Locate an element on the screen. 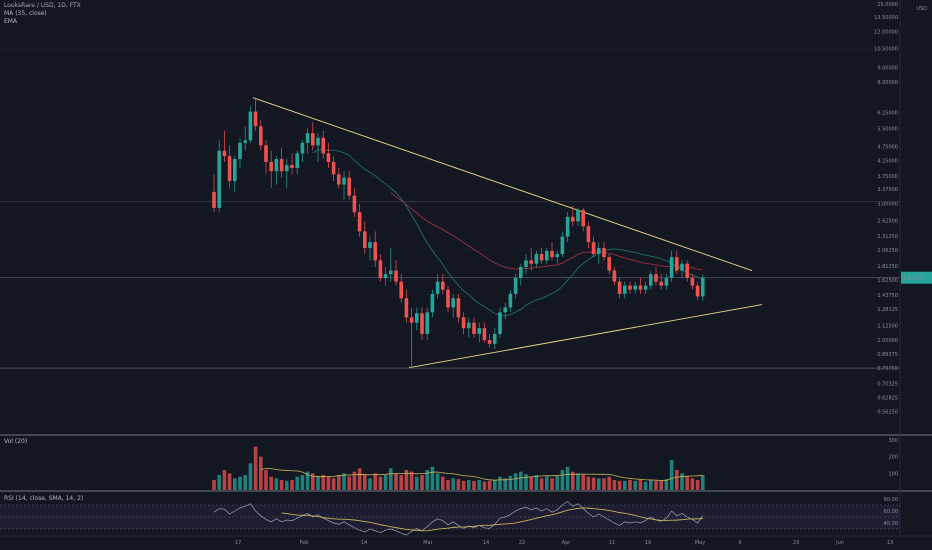 This screenshot has height=550, width=932. time-tick-label: May is located at coordinates (700, 543).